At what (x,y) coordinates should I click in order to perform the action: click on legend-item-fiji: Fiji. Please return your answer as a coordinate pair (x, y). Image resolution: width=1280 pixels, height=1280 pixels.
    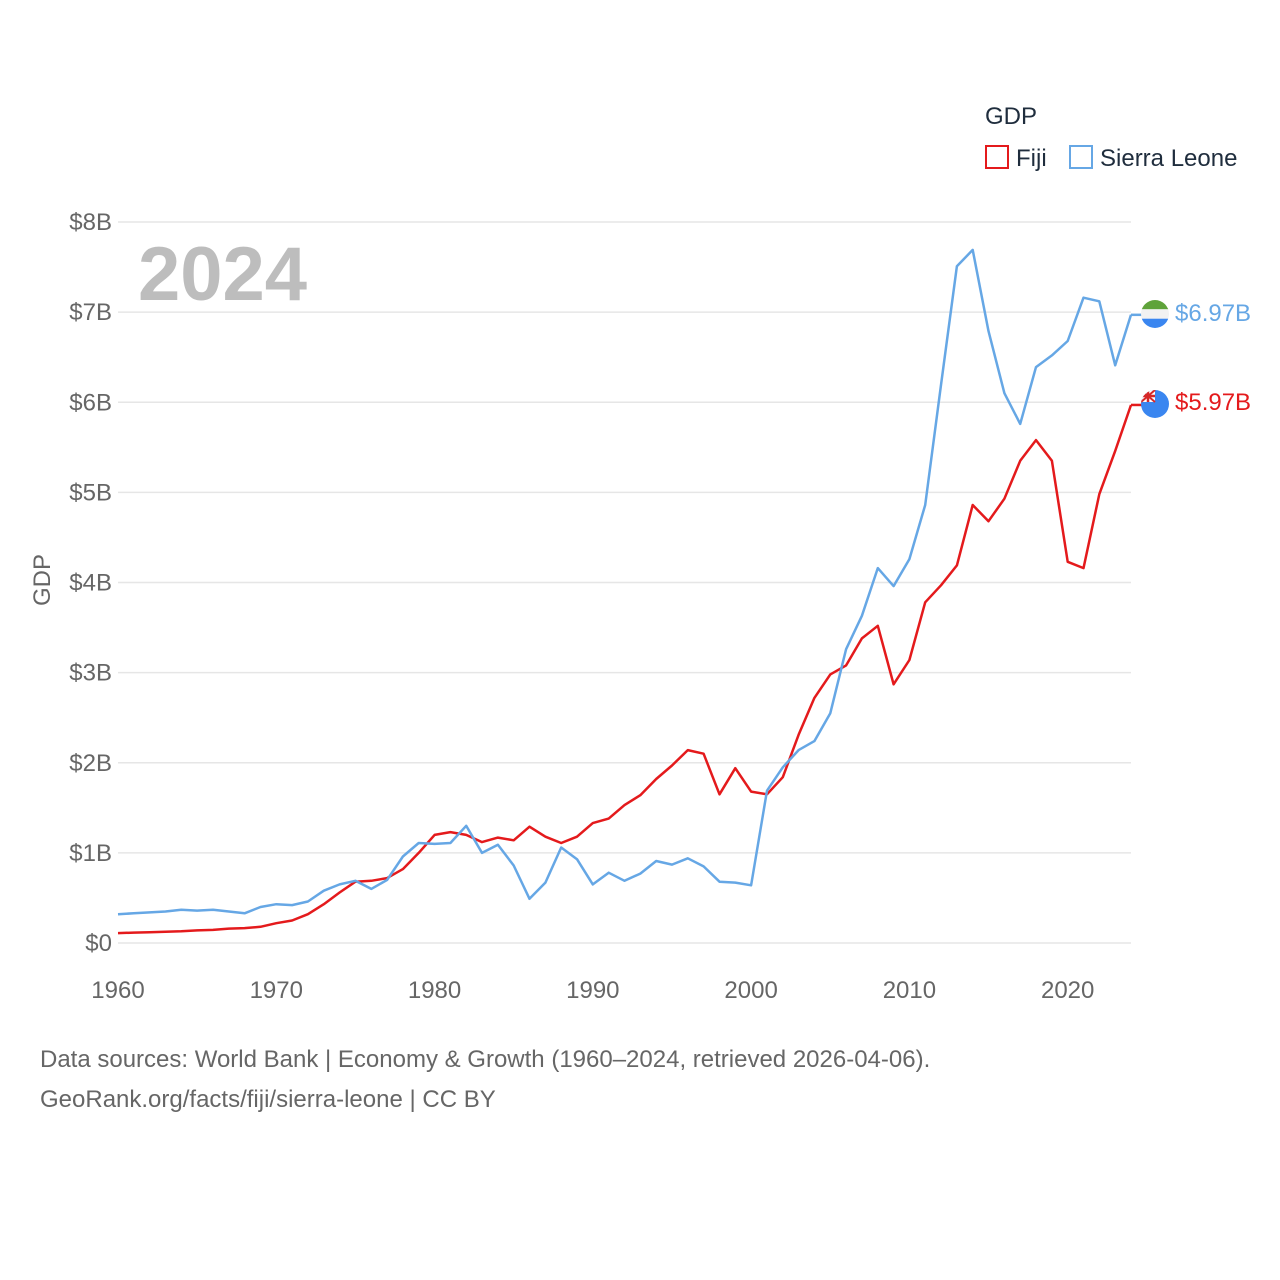
    Looking at the image, I should click on (1031, 158).